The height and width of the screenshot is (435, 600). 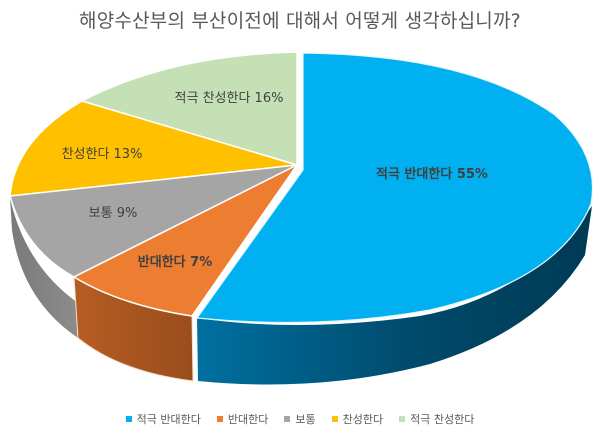 I want to click on data-label-strongly-oppose: 적극 반대한다 55%, so click(x=432, y=174).